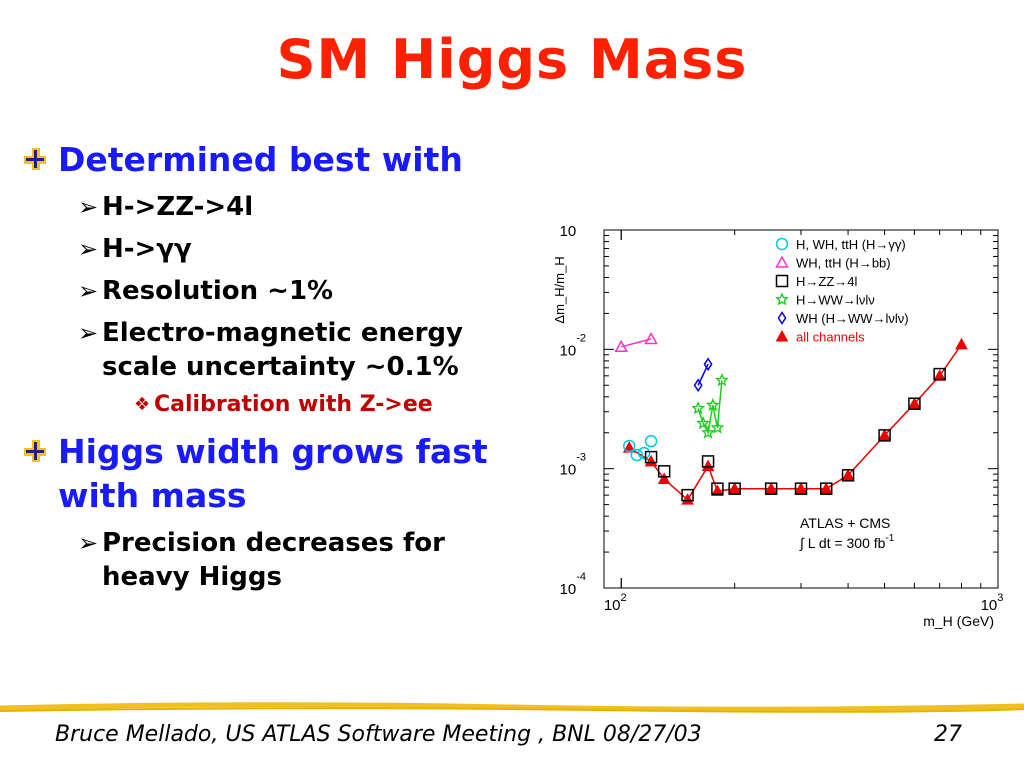 The height and width of the screenshot is (768, 1024). I want to click on x-tick-label: 10³, so click(992, 603).